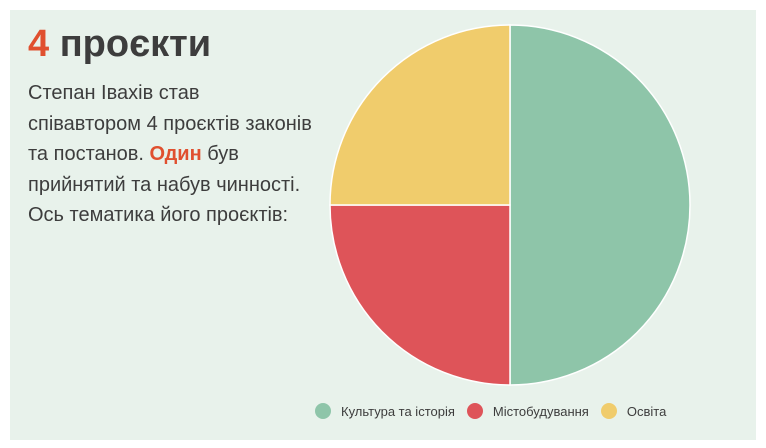 Image resolution: width=766 pixels, height=448 pixels. I want to click on legend-item-1: Містобудування, so click(527, 411).